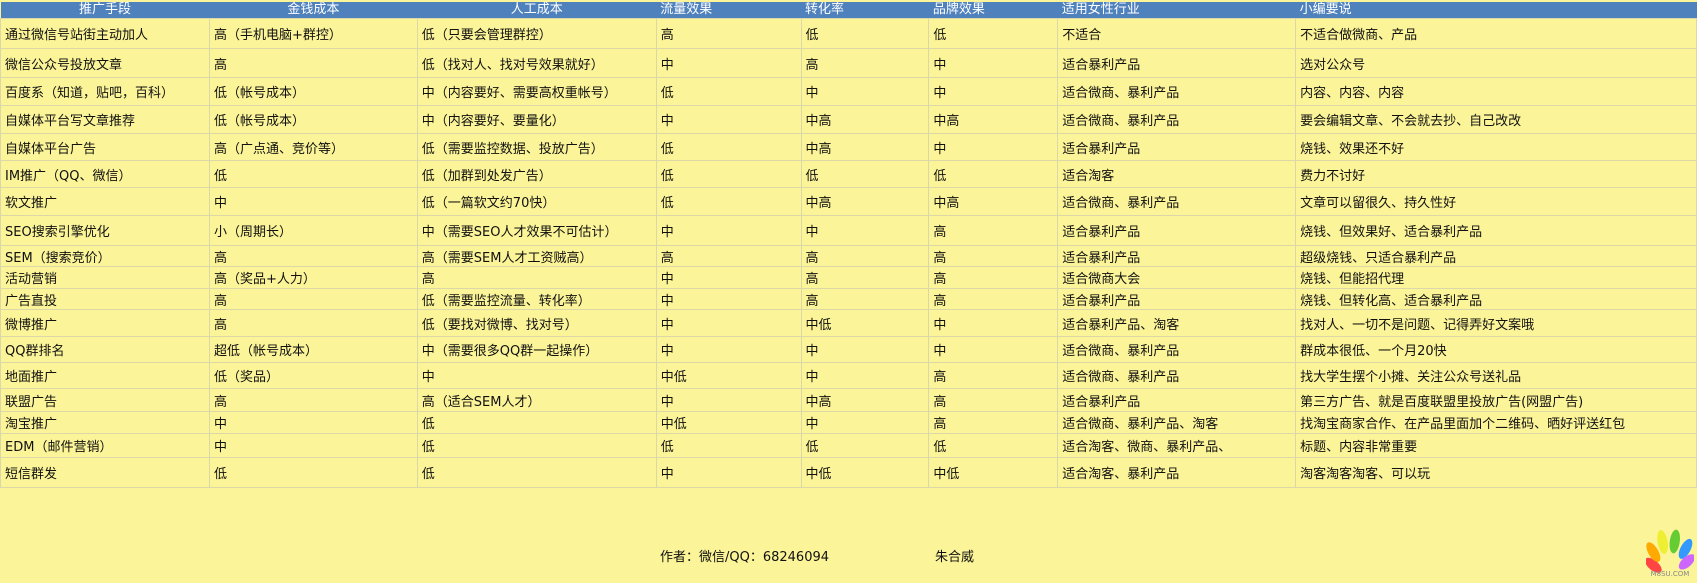 This screenshot has height=583, width=1697. Describe the element at coordinates (105, 472) in the screenshot. I see `table-cell: 短信群发` at that location.